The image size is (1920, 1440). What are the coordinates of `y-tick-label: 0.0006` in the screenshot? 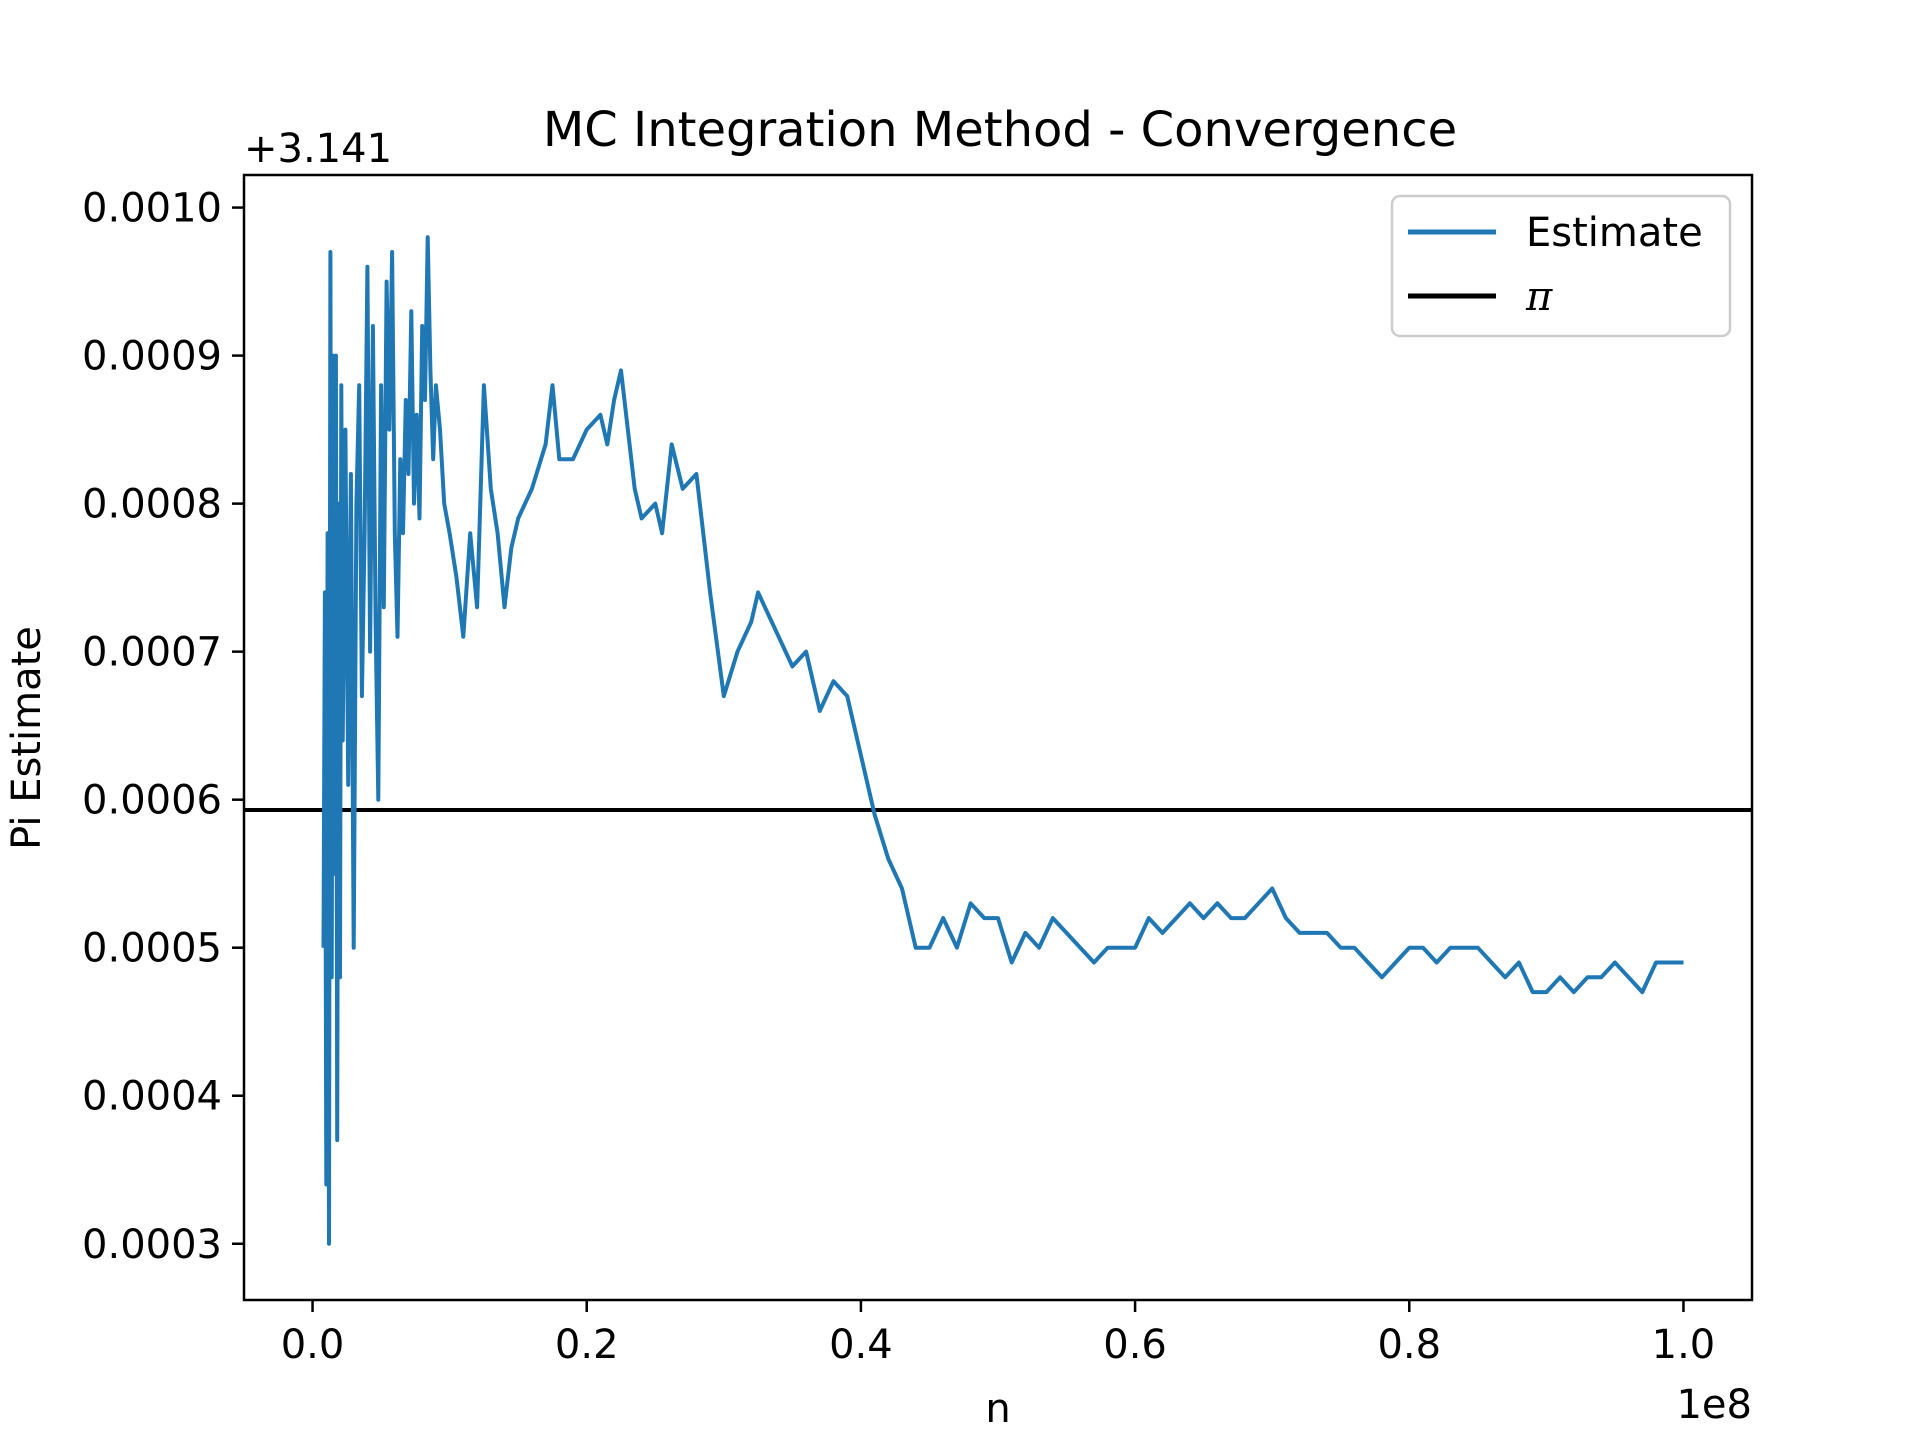 It's located at (152, 801).